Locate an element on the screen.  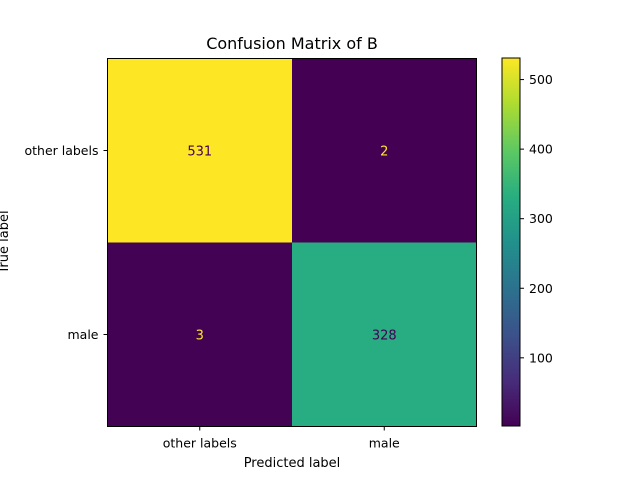
colorbar-tick-label-2: 300 is located at coordinates (541, 218).